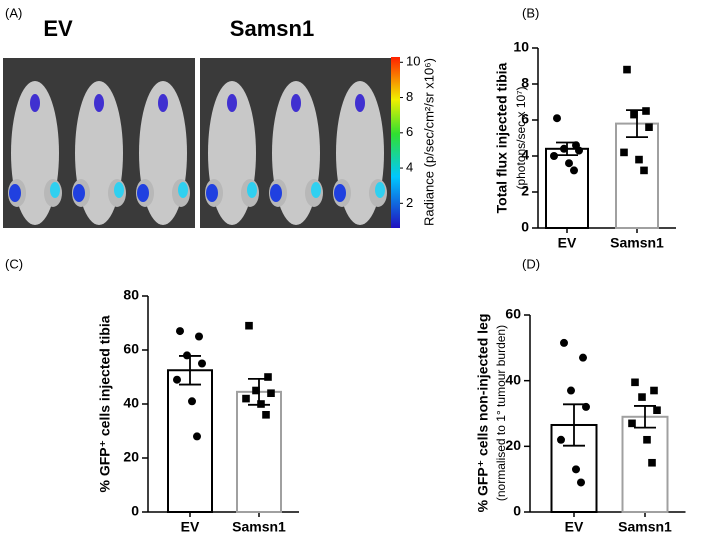  What do you see at coordinates (105, 403) in the screenshot?
I see `y-axis-label: % GFP⁺ cells injected tibia` at bounding box center [105, 403].